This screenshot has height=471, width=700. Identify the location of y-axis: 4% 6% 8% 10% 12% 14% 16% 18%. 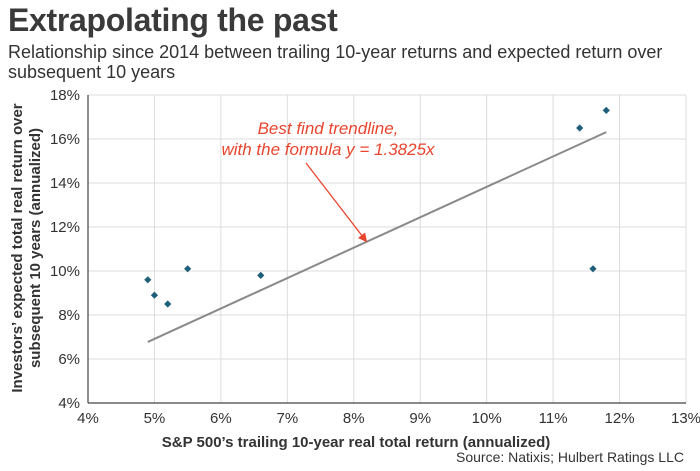
(69, 249).